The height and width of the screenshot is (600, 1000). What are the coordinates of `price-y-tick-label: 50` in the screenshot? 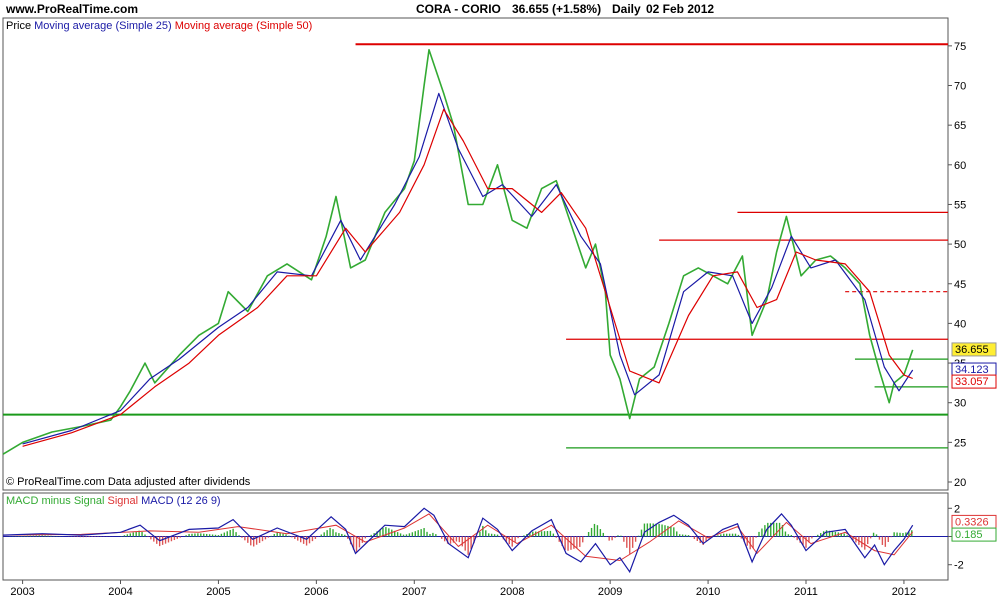 It's located at (960, 245).